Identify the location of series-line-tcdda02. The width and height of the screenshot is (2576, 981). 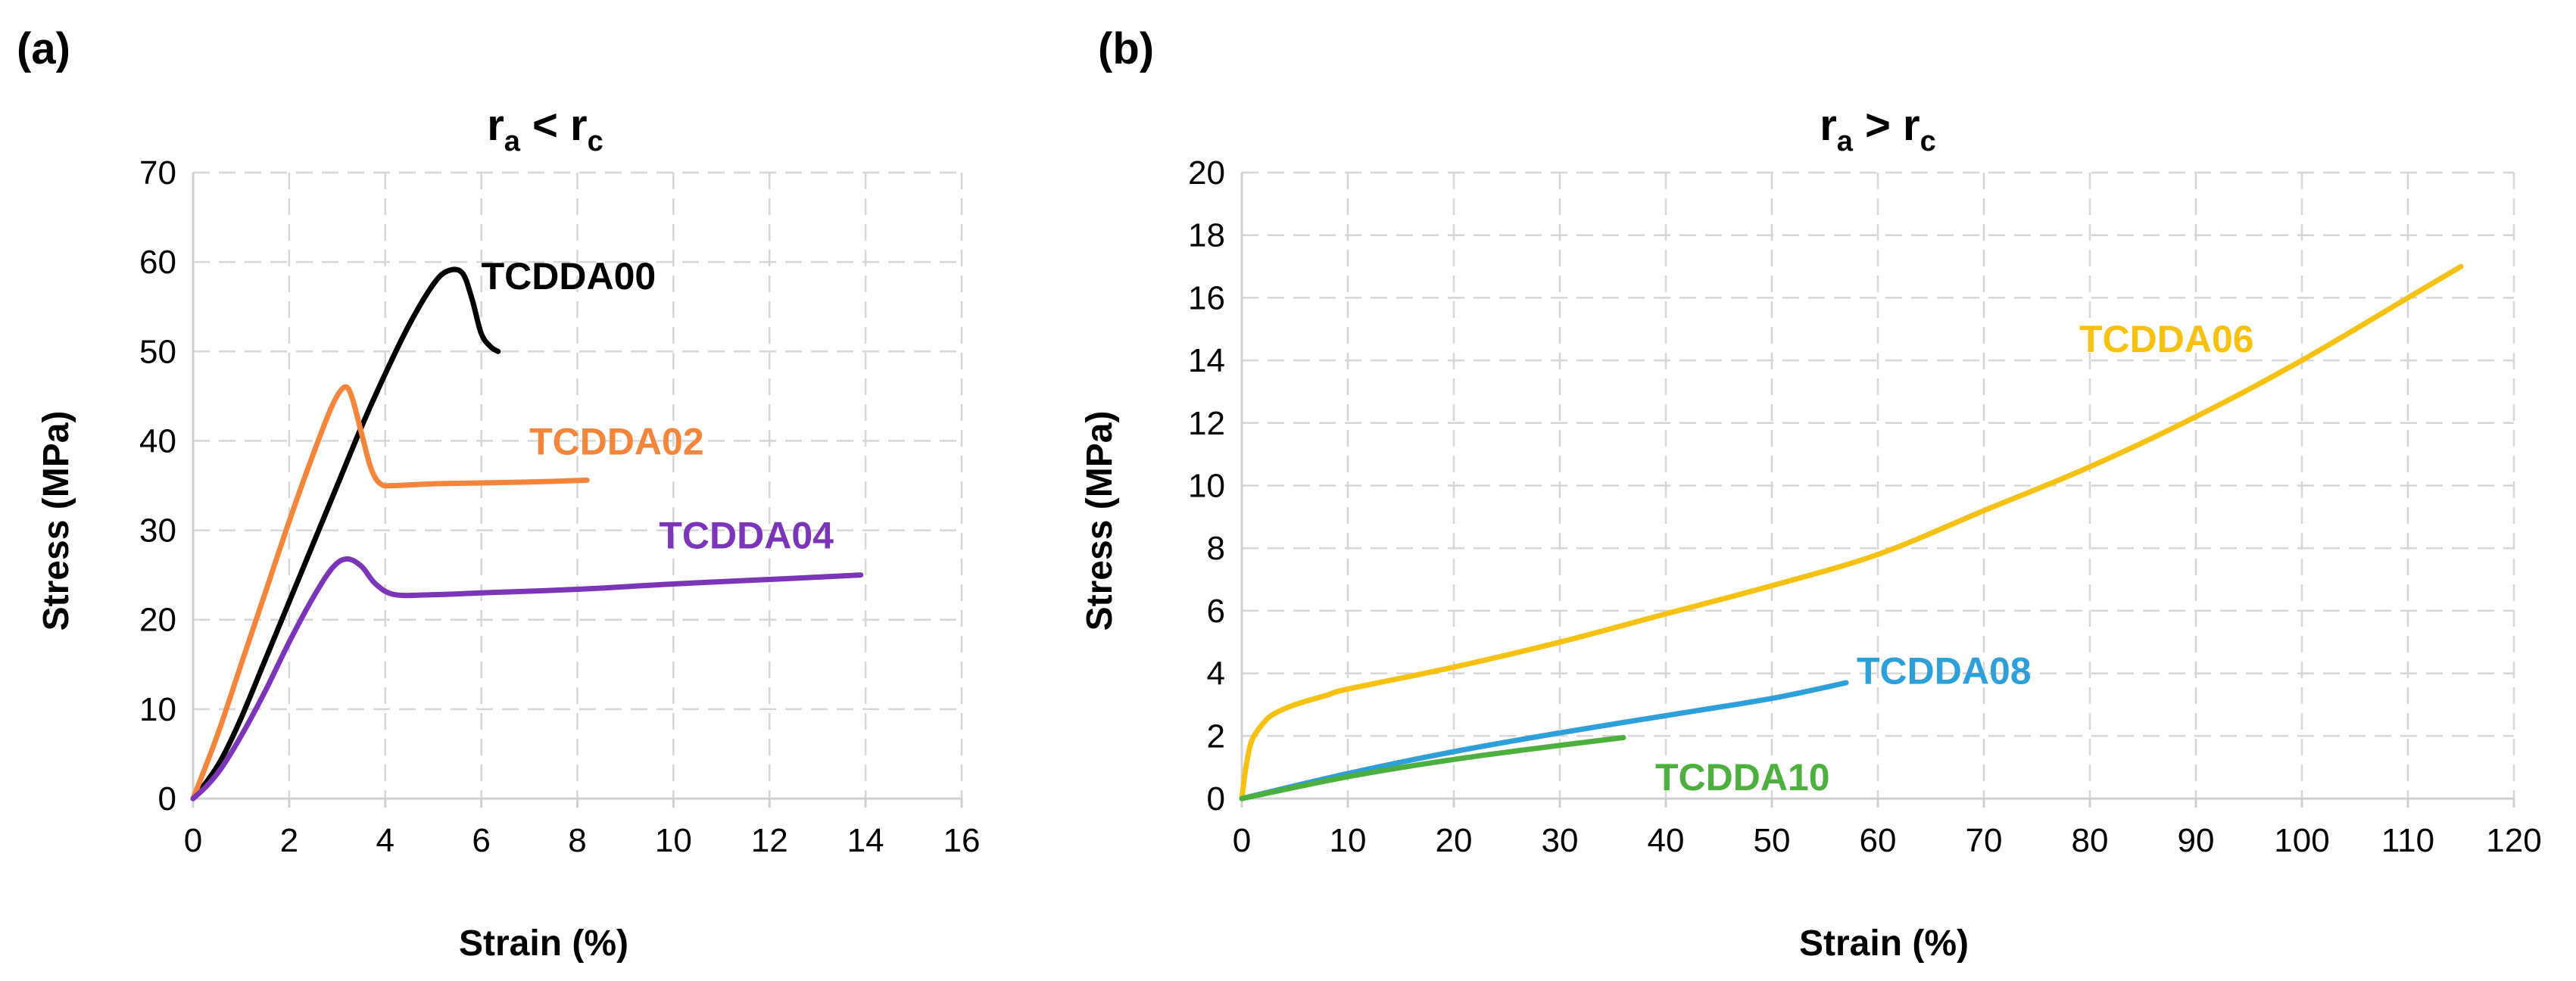
(390, 593).